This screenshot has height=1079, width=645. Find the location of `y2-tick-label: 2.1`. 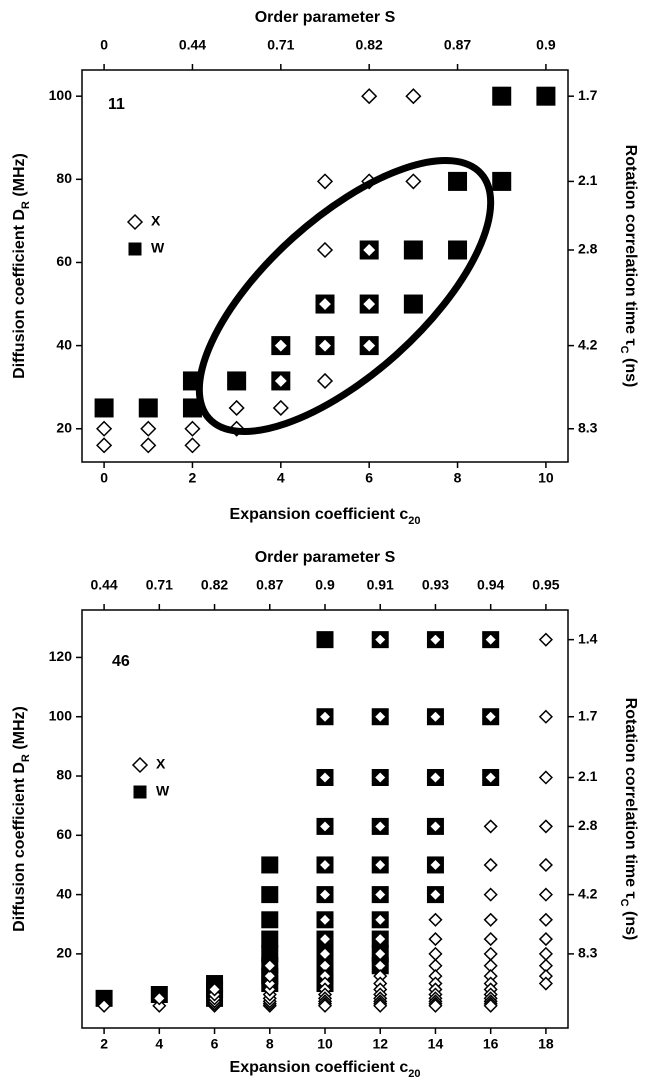

y2-tick-label: 2.1 is located at coordinates (588, 180).